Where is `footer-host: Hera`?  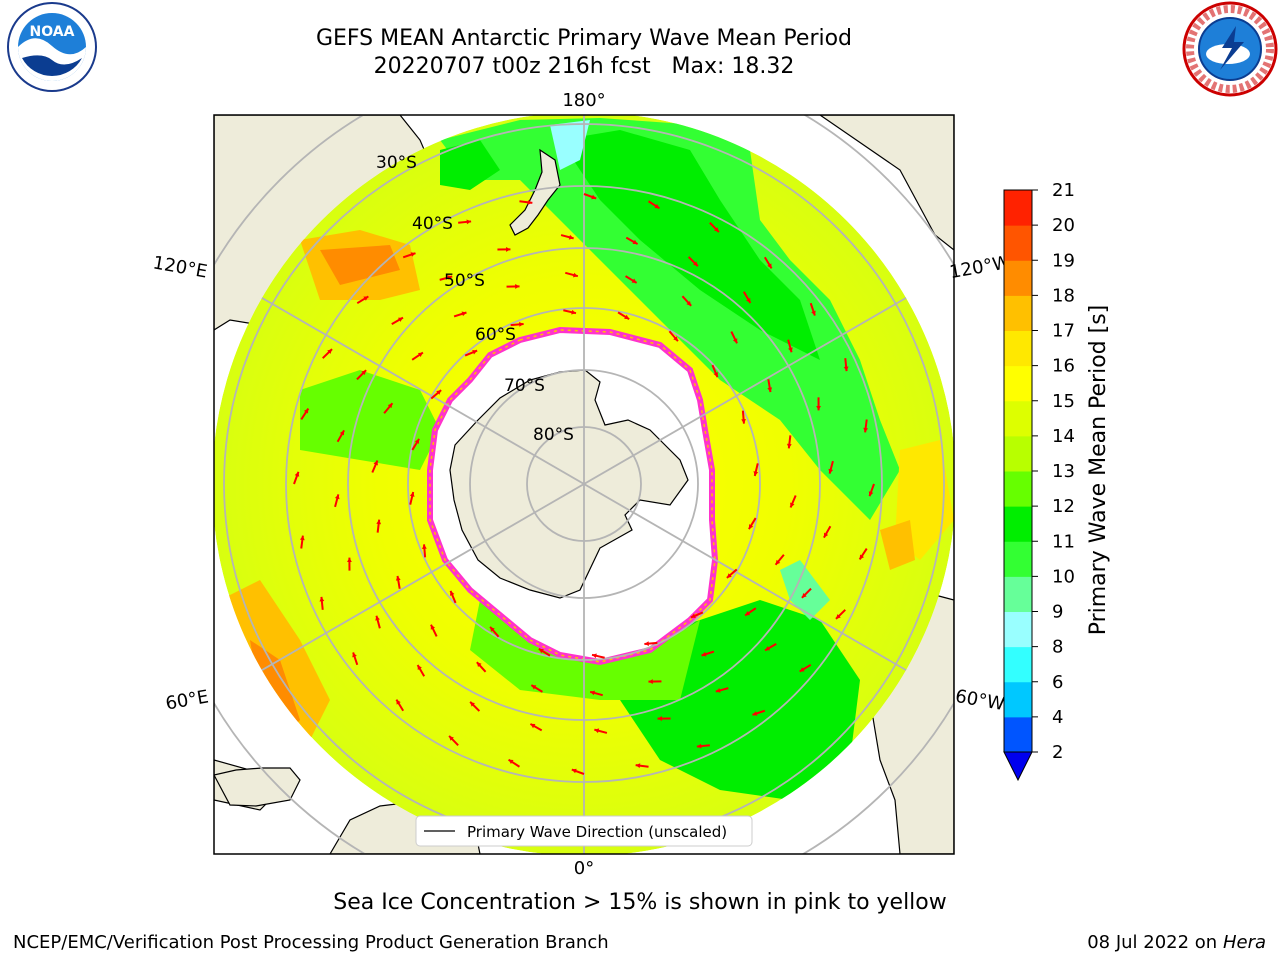
footer-host: Hera is located at coordinates (1244, 942).